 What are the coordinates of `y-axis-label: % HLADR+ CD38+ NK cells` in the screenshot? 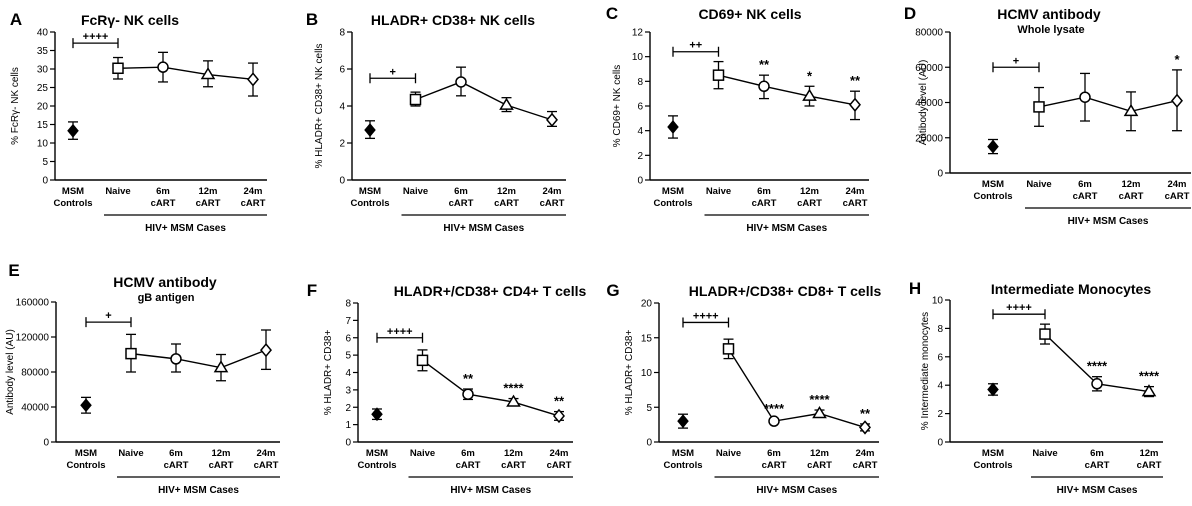 It's located at (319, 105).